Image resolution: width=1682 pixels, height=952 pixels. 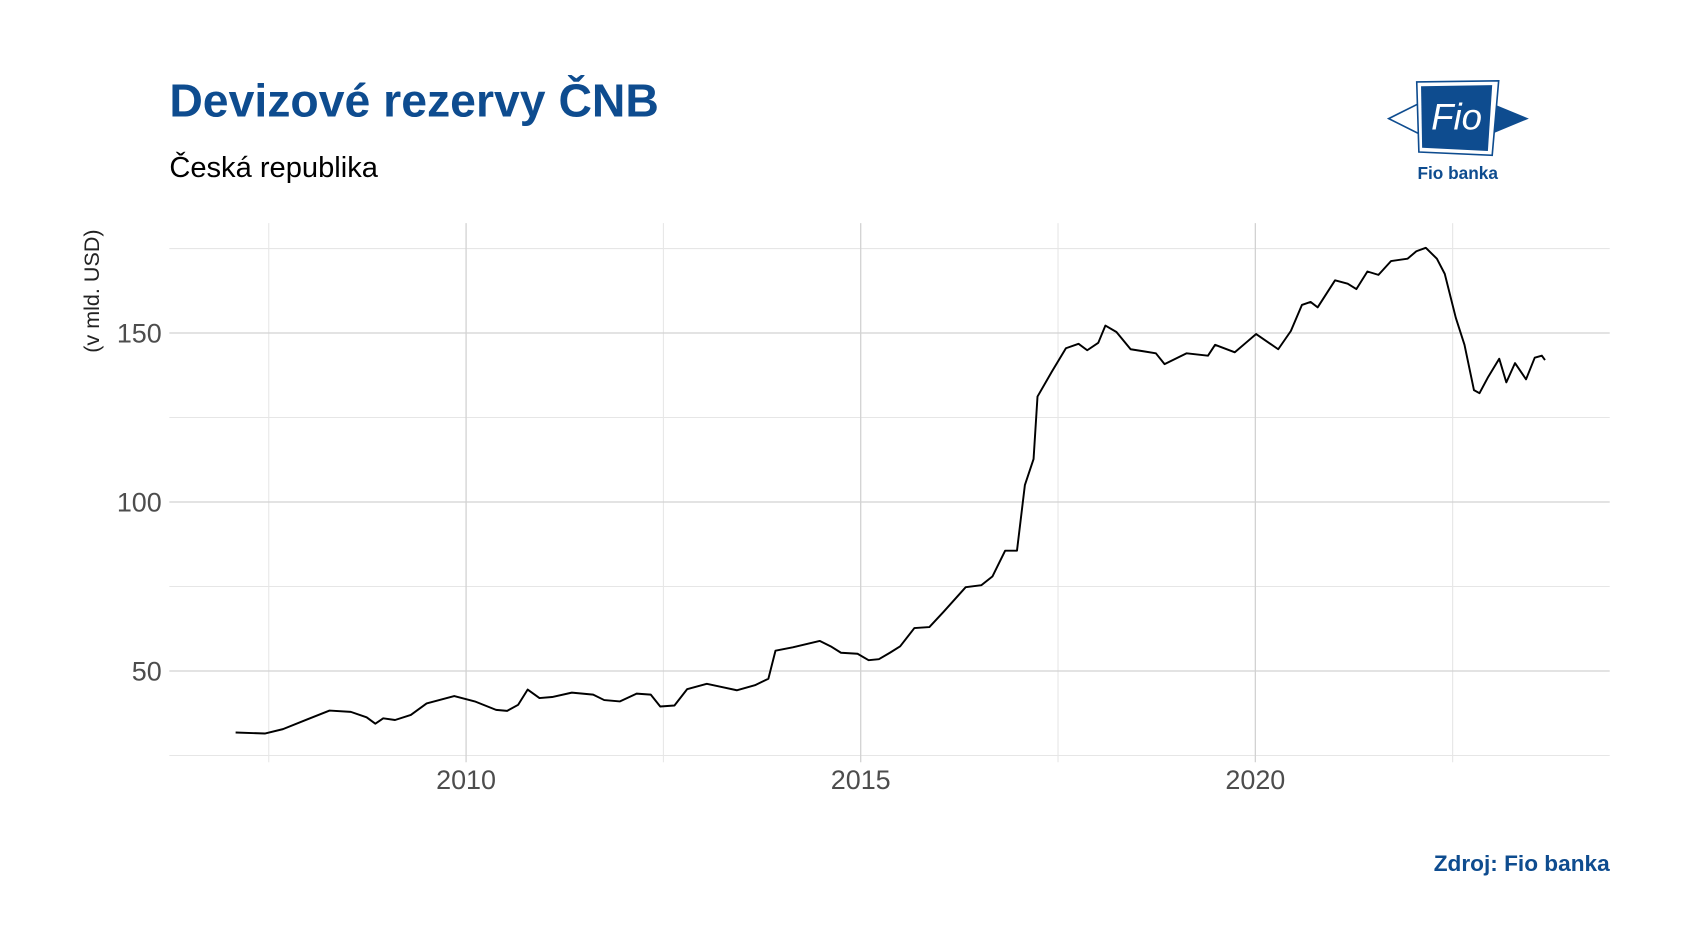 What do you see at coordinates (1403, 118) in the screenshot?
I see `logo-left-tip` at bounding box center [1403, 118].